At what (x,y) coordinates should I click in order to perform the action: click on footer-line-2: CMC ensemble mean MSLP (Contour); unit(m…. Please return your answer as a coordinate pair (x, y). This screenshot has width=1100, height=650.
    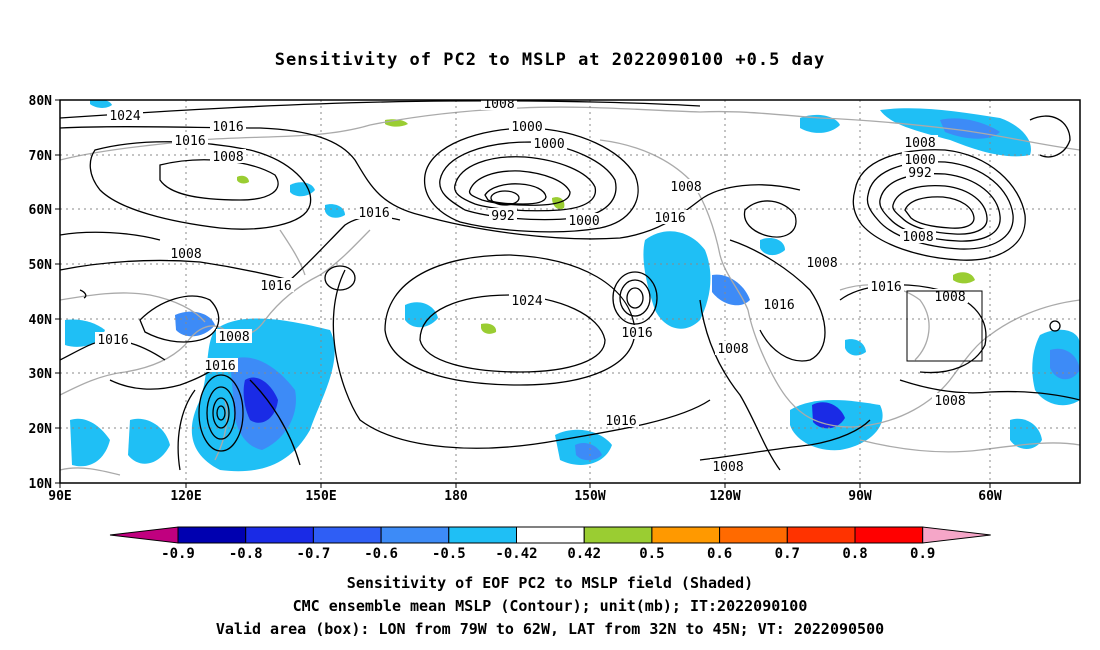
    Looking at the image, I should click on (550, 606).